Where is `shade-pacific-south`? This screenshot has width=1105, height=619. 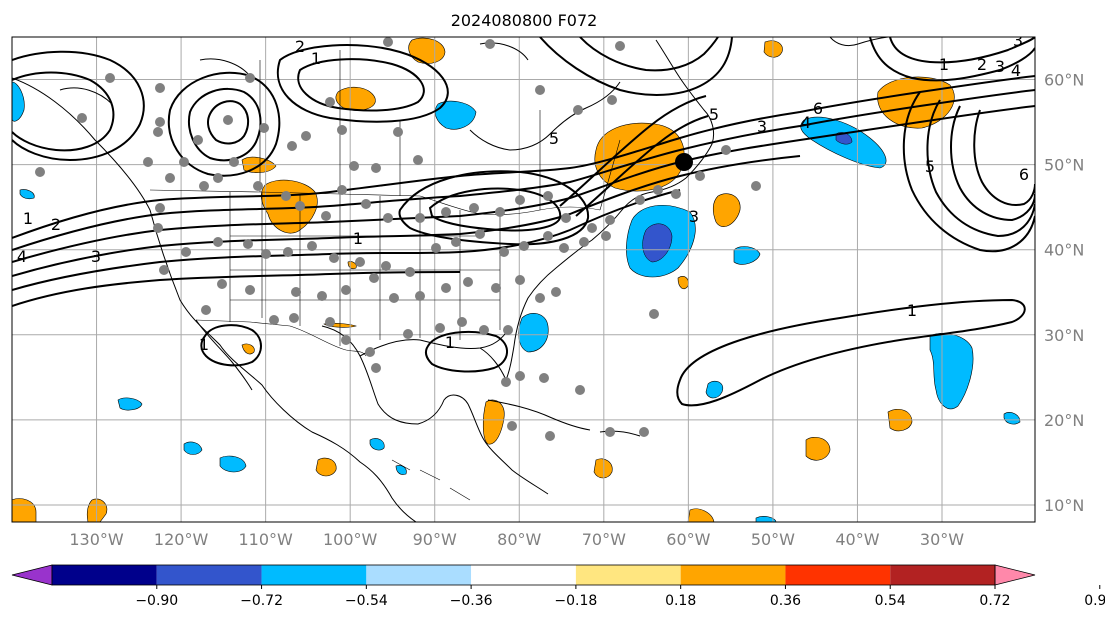 shade-pacific-south is located at coordinates (193, 448).